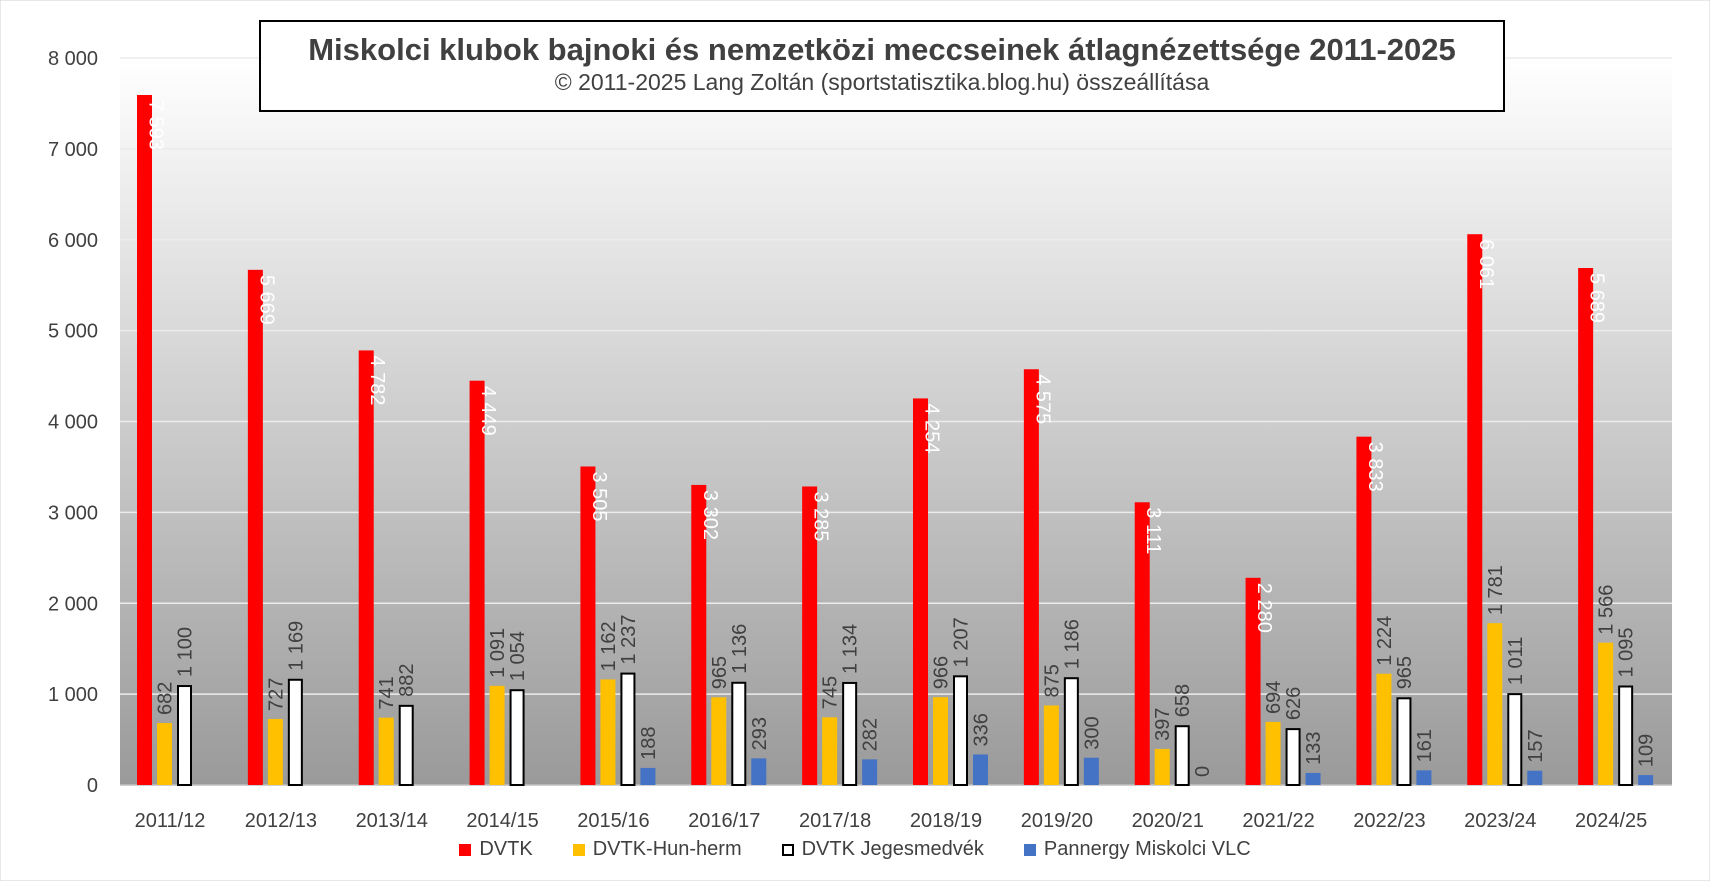 The width and height of the screenshot is (1710, 881). What do you see at coordinates (73, 604) in the screenshot?
I see `y-tick-label: 2 000` at bounding box center [73, 604].